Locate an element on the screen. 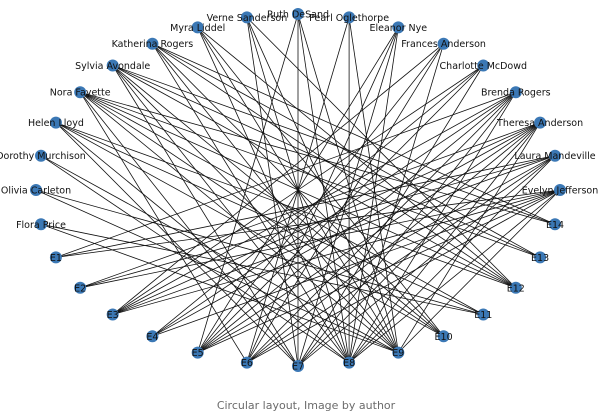 This screenshot has height=416, width=612. node-label-e2: E2 is located at coordinates (80, 288).